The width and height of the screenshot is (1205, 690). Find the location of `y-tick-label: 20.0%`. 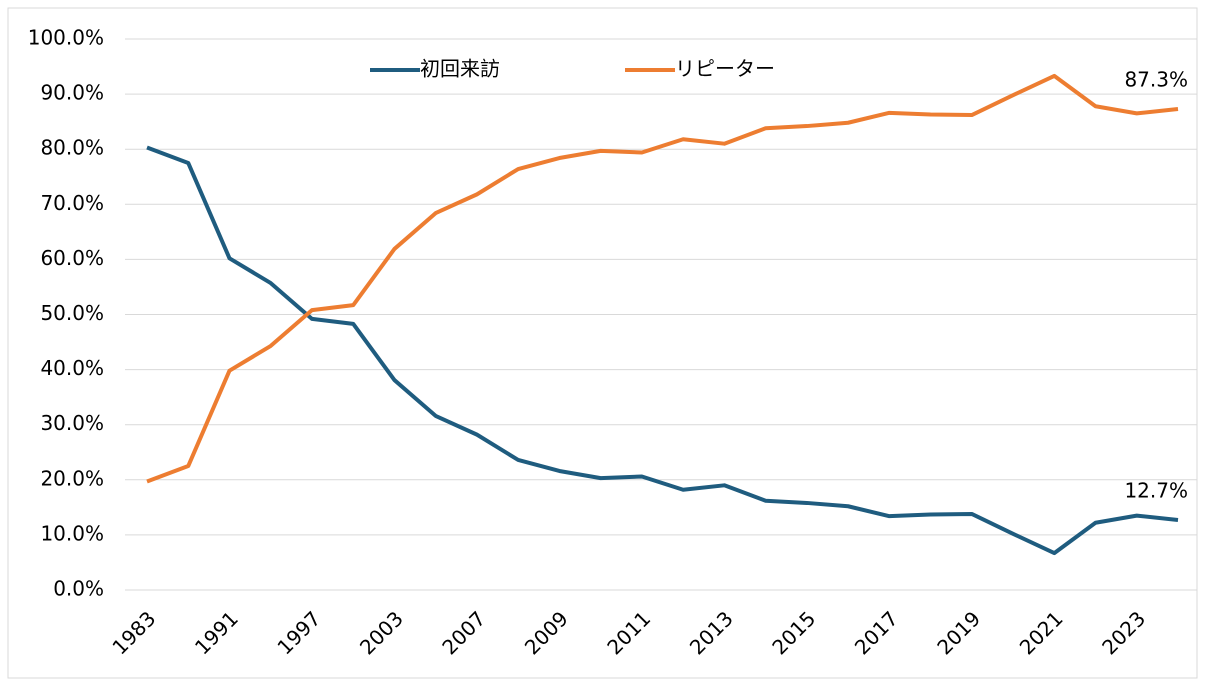

y-tick-label: 20.0% is located at coordinates (72, 478).